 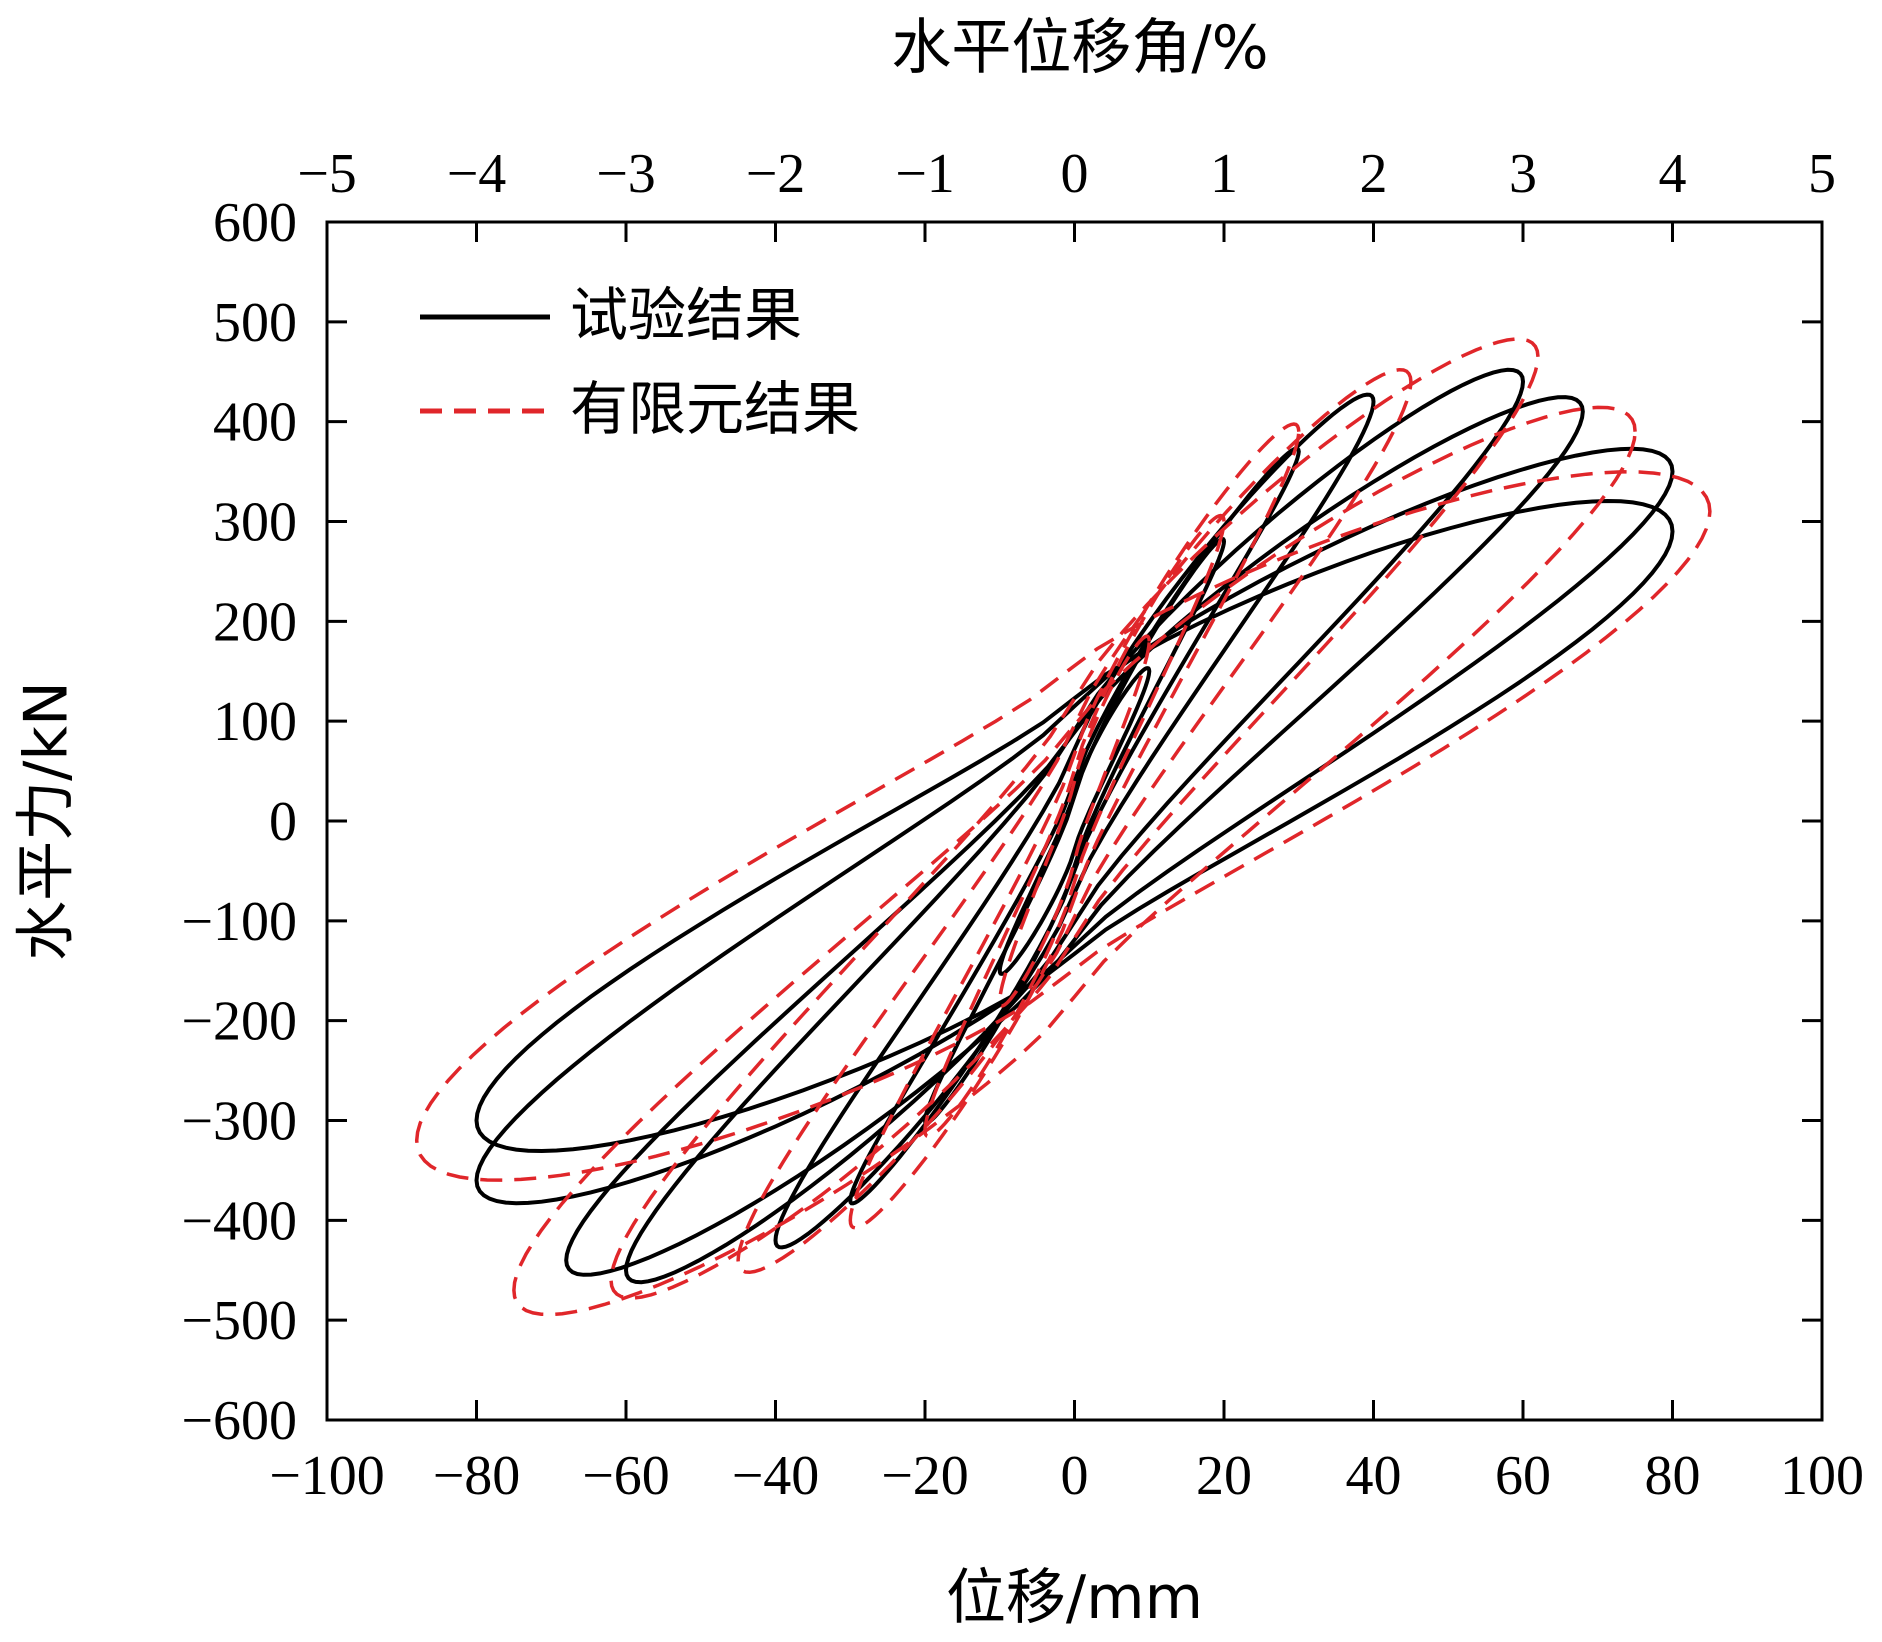 What do you see at coordinates (239, 922) in the screenshot?
I see `y-tick-label: −100` at bounding box center [239, 922].